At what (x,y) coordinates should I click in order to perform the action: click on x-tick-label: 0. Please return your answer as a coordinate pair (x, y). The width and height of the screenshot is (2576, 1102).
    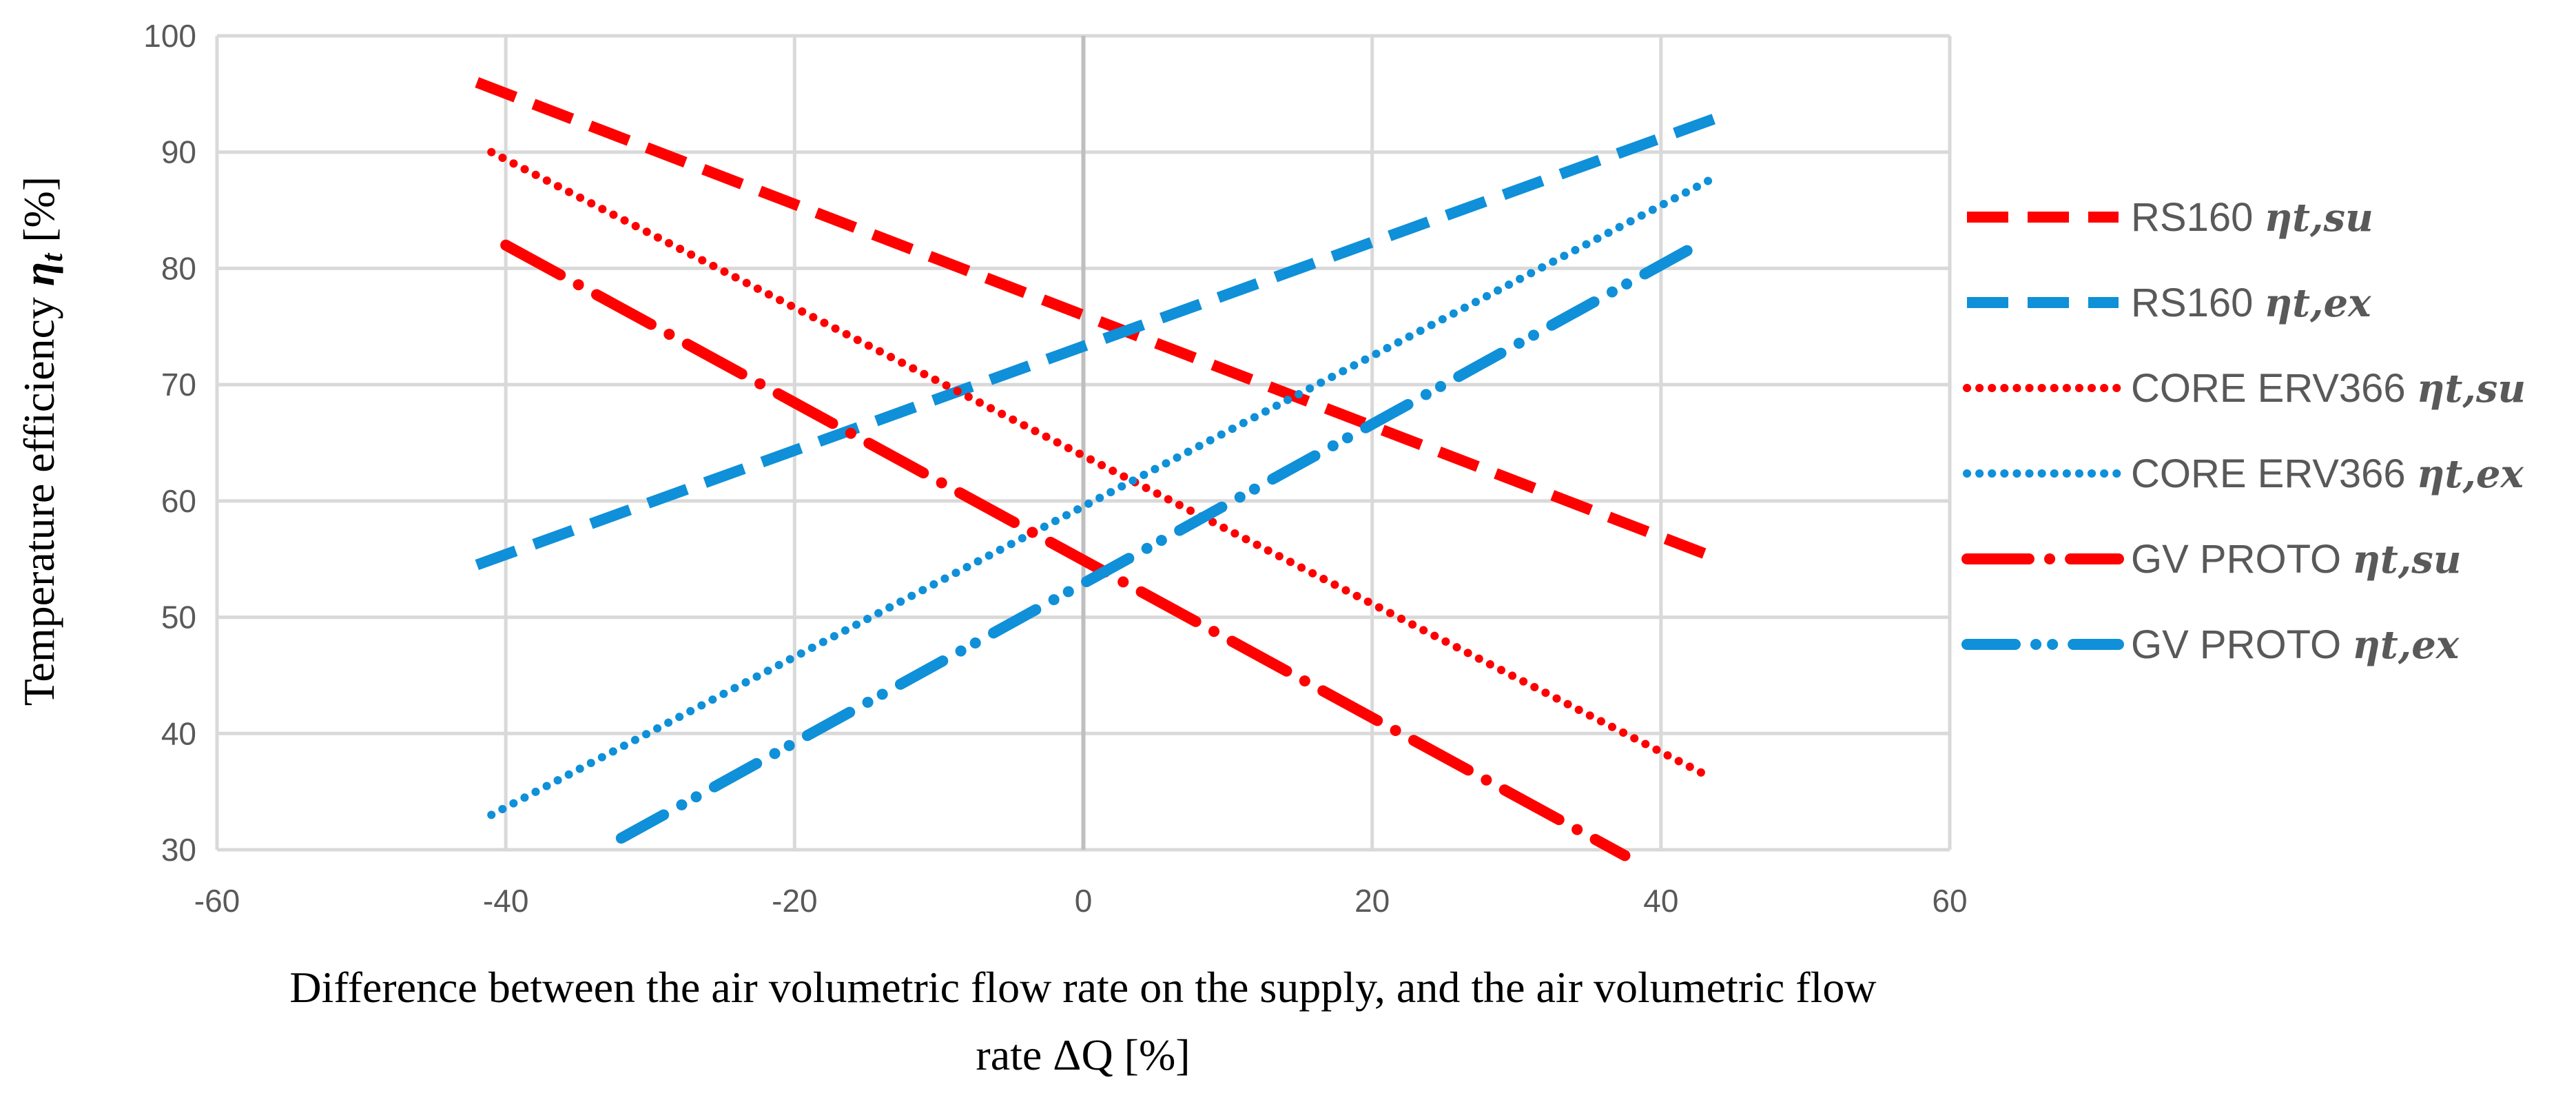
    Looking at the image, I should click on (1084, 901).